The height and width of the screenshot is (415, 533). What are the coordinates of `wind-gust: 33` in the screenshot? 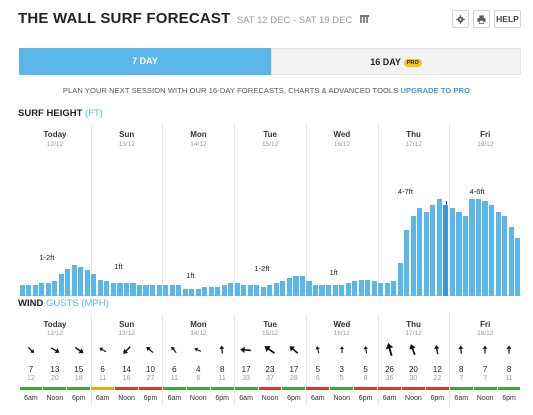 It's located at (246, 378).